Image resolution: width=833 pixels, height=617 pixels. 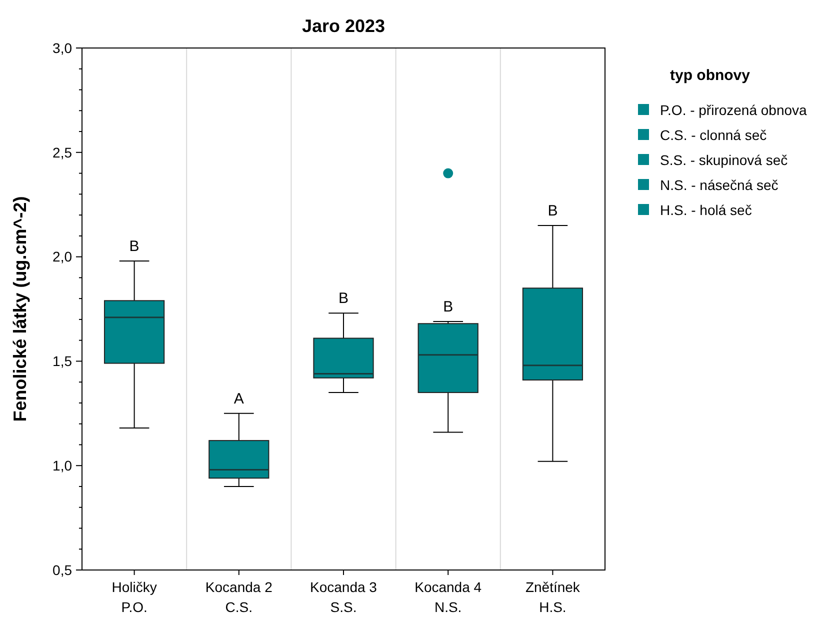 I want to click on legend-label: H.S. - holá seč, so click(x=706, y=210).